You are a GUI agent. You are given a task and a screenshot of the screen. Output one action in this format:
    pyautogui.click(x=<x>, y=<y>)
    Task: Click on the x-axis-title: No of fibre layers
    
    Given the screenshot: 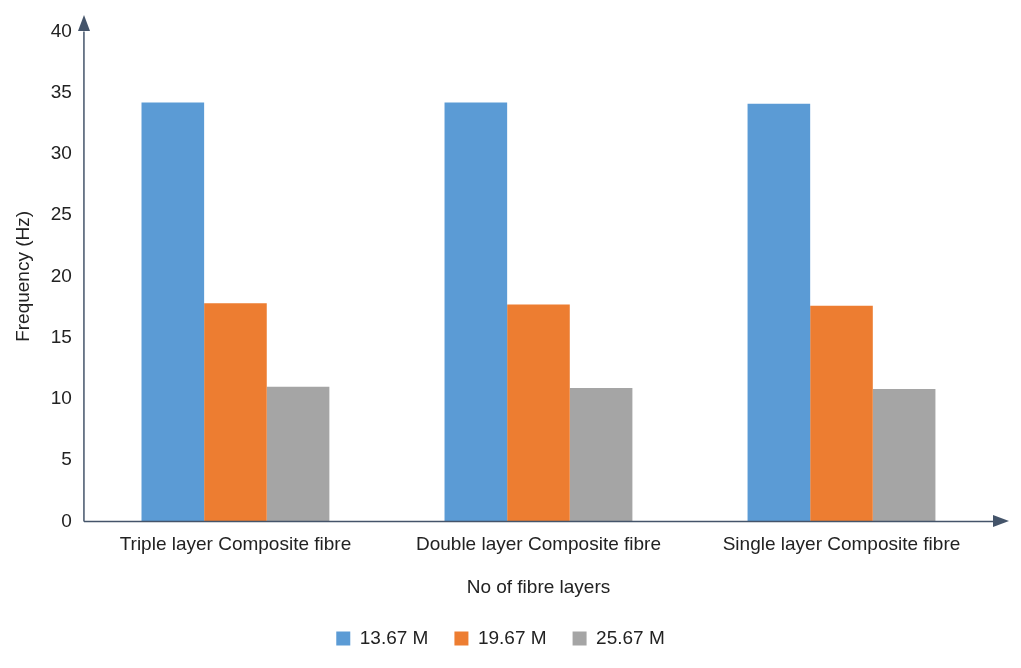 What is the action you would take?
    pyautogui.click(x=538, y=586)
    